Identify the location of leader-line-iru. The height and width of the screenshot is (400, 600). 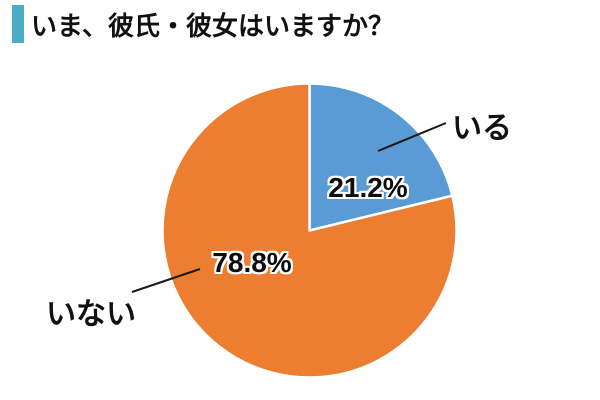
(412, 137).